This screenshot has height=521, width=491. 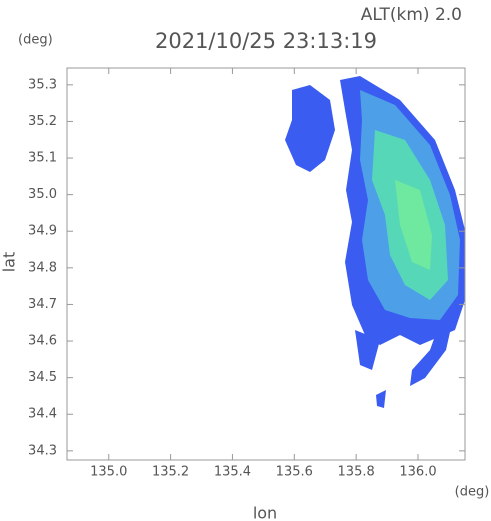 I want to click on x-tick-label: 135.0, so click(x=108, y=472).